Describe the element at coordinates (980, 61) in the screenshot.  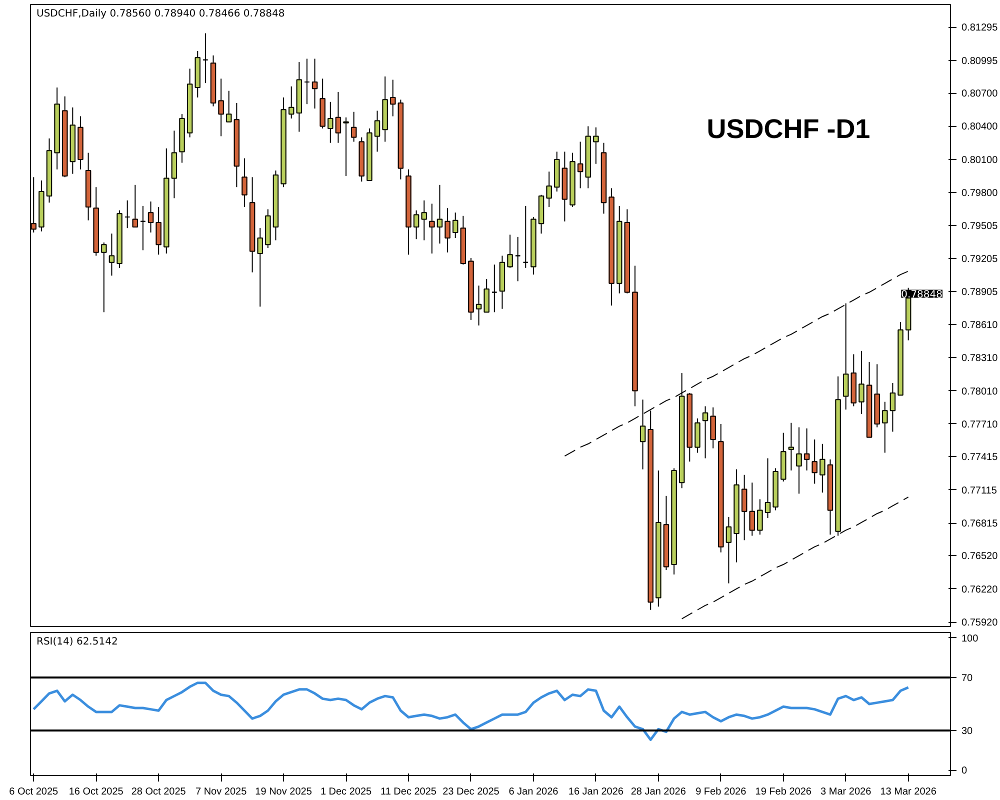
I see `y-tick-label: 0.80995` at that location.